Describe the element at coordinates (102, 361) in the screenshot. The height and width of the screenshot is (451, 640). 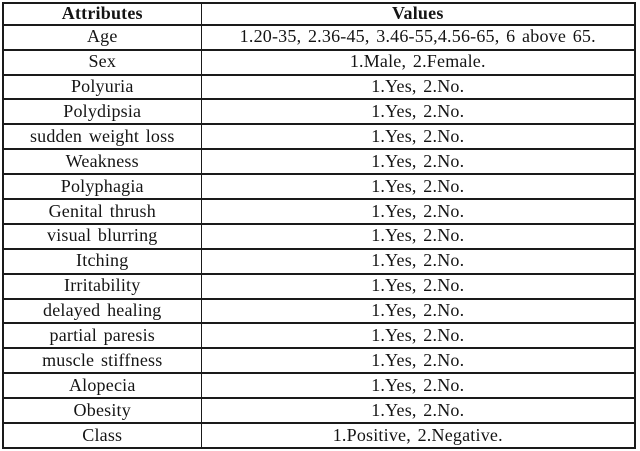
I see `attribute-cell: muscle stiffness` at that location.